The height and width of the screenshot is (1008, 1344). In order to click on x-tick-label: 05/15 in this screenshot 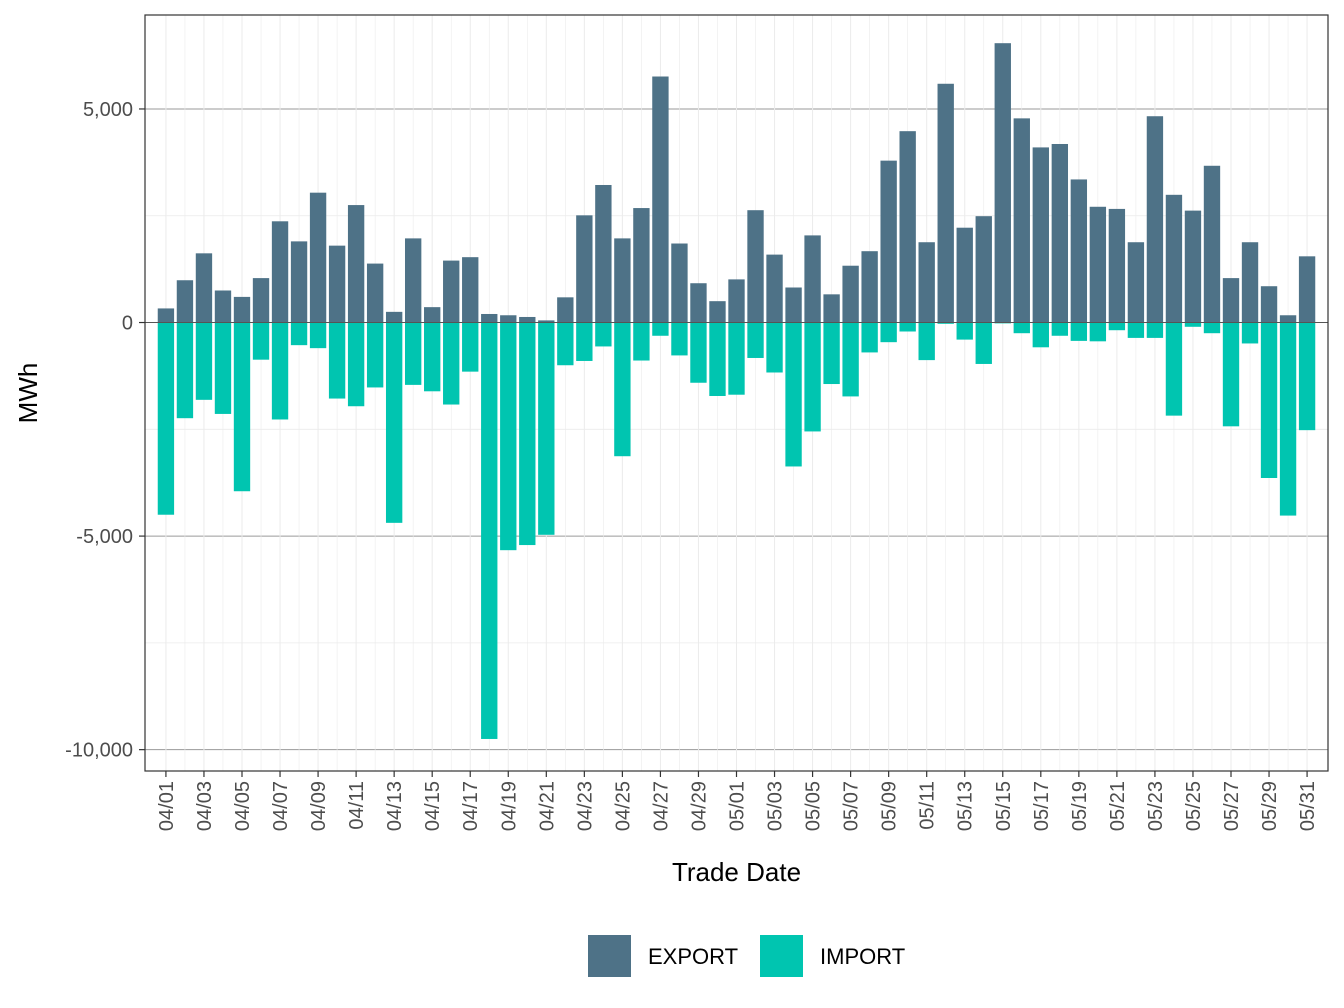, I will do `click(1004, 806)`.